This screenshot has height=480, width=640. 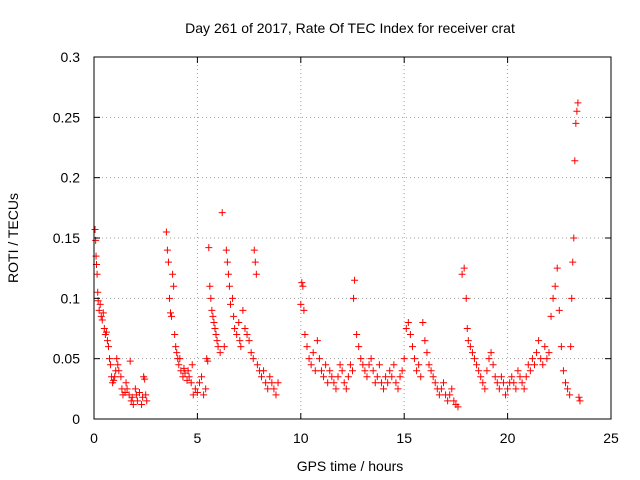 I want to click on y-tick-label: 0.25, so click(x=66, y=117).